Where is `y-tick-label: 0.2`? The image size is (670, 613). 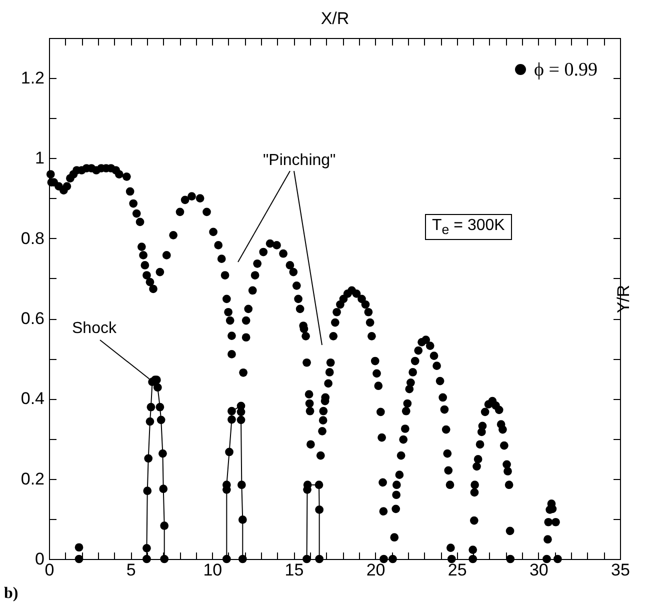 y-tick-label: 0.2 is located at coordinates (32, 478).